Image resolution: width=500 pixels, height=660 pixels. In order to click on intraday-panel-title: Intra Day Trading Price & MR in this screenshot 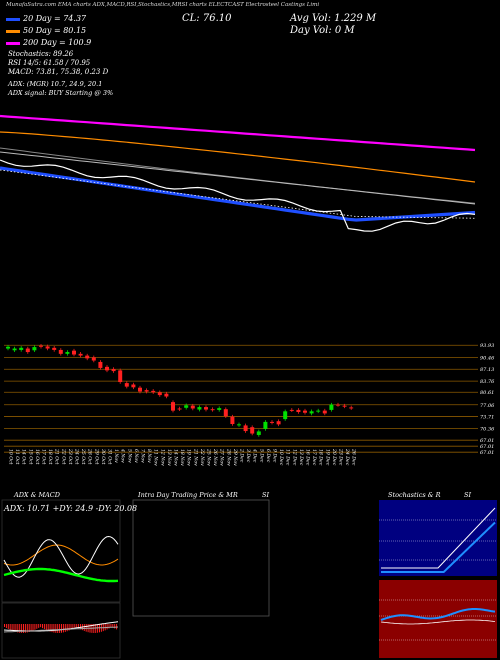, I will do `click(188, 495)`.